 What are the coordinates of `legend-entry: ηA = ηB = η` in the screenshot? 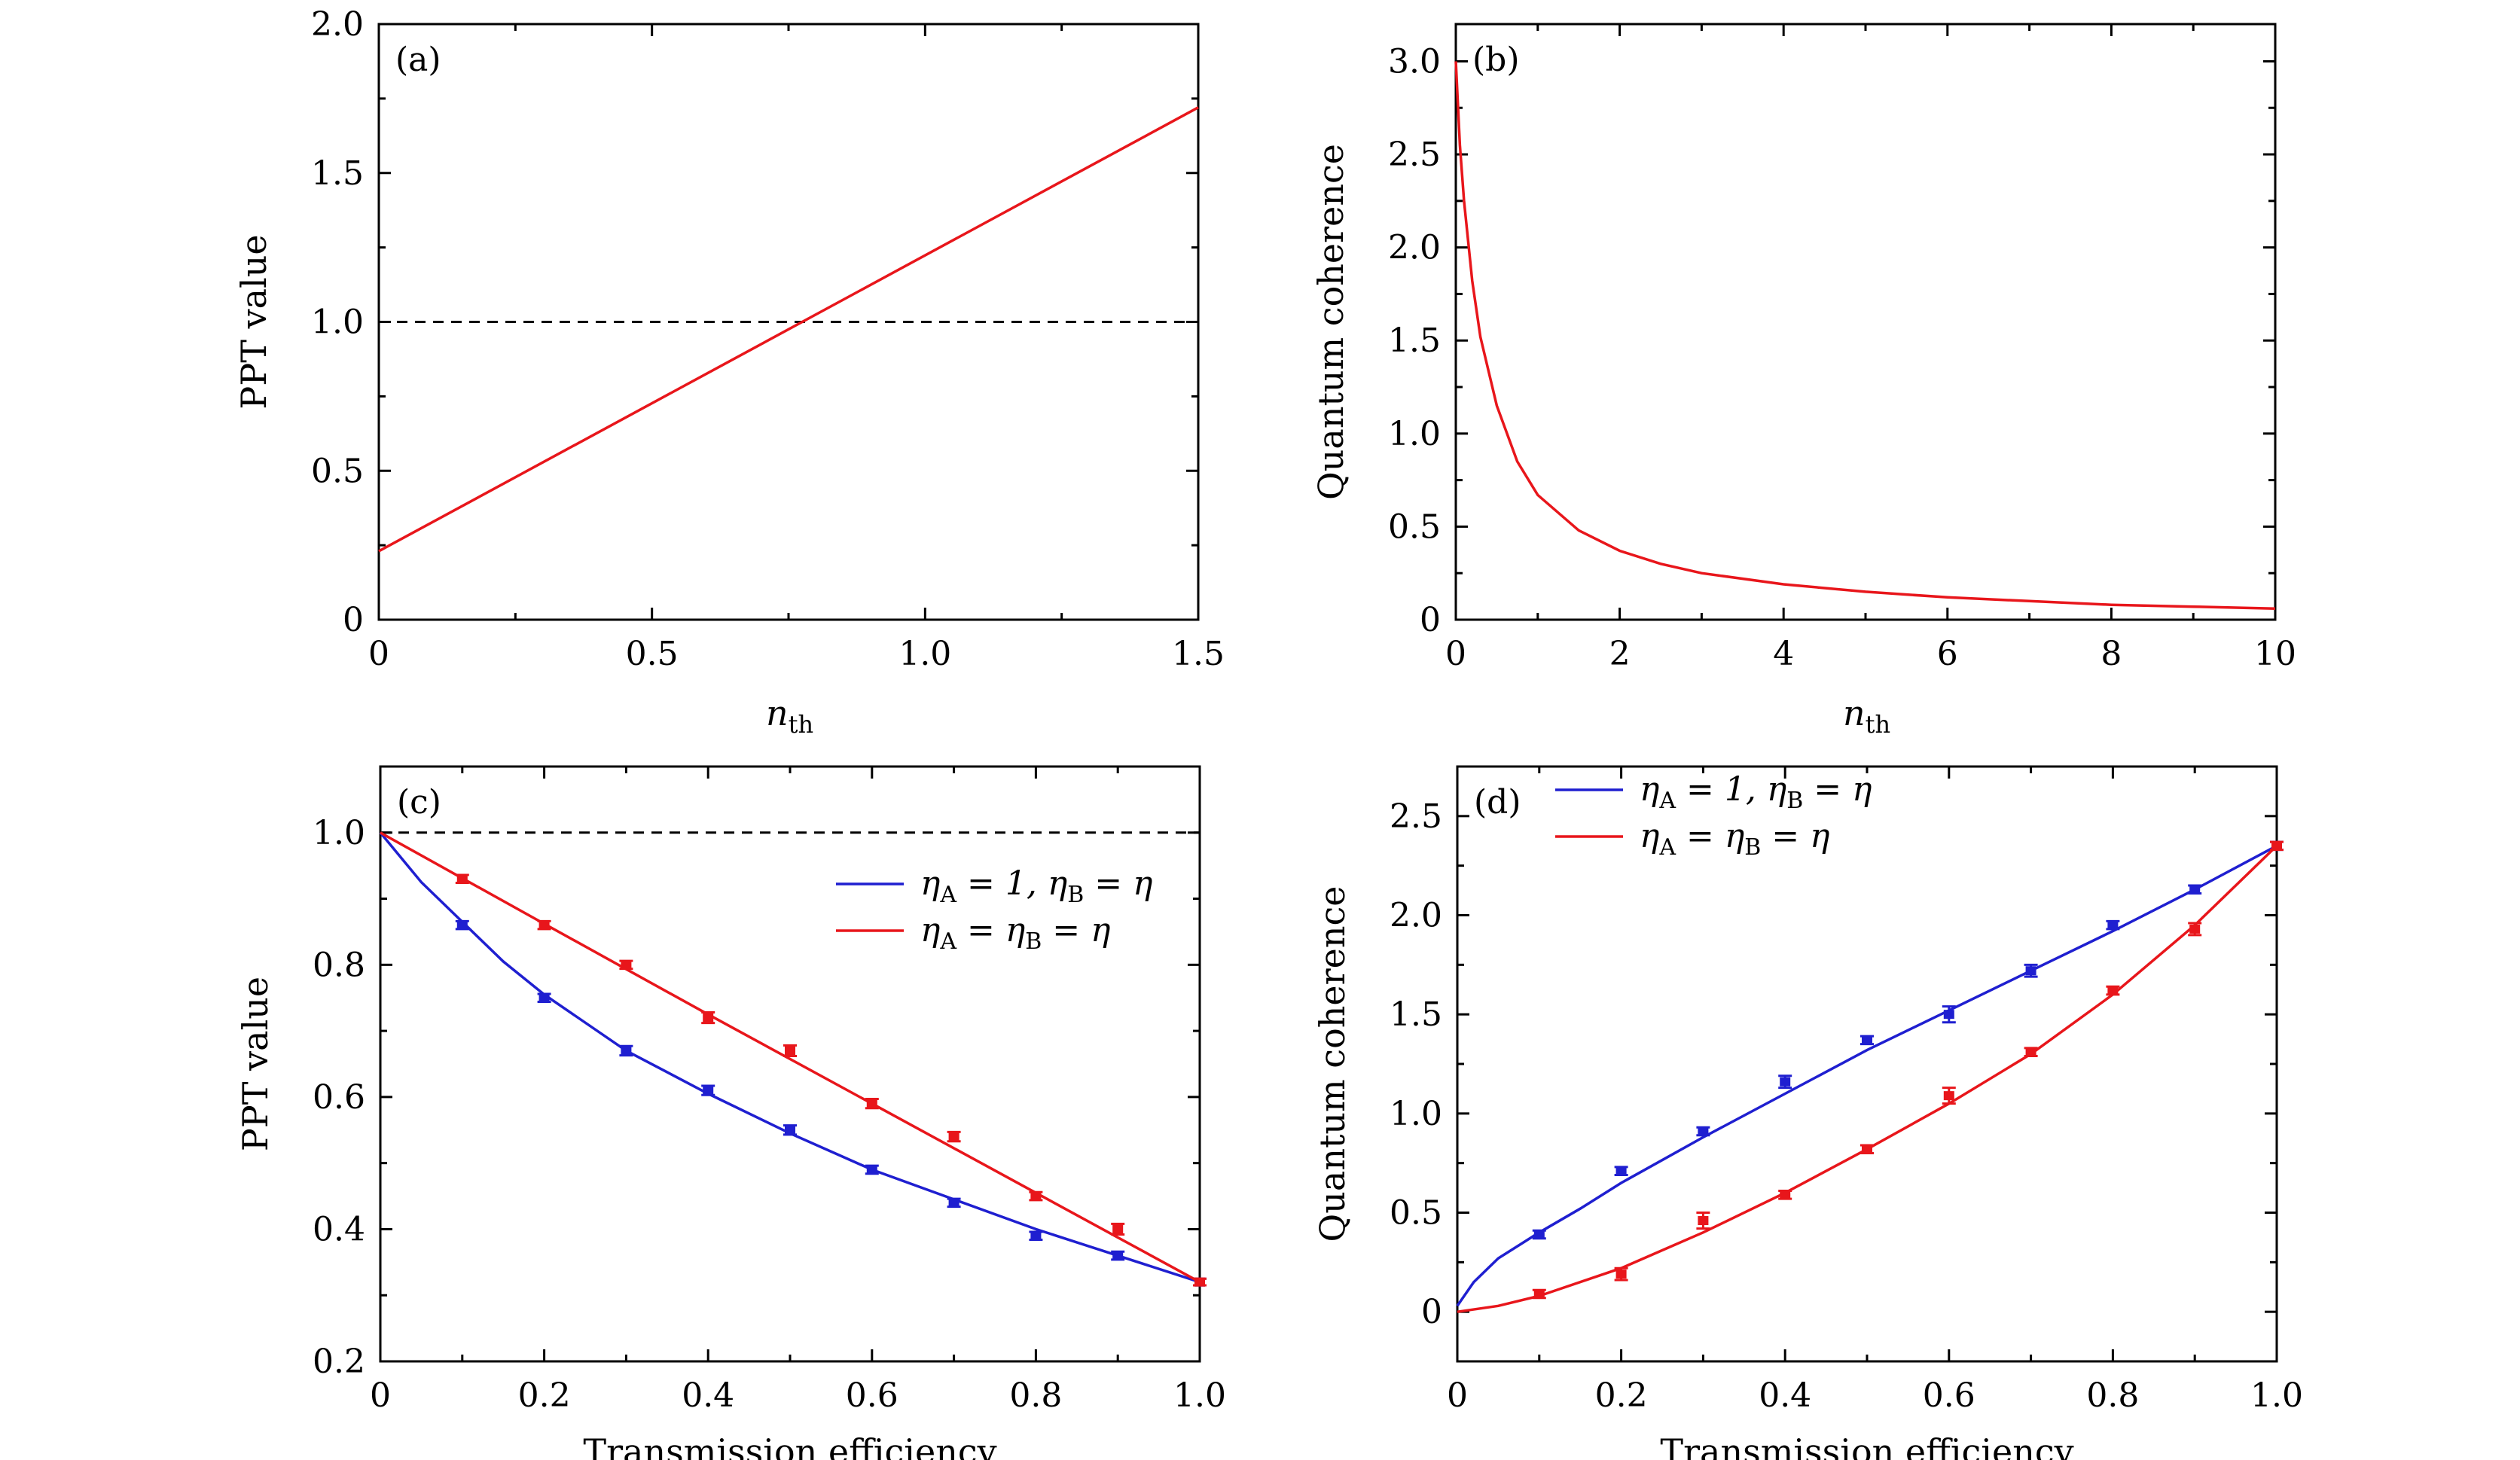 It's located at (1015, 933).